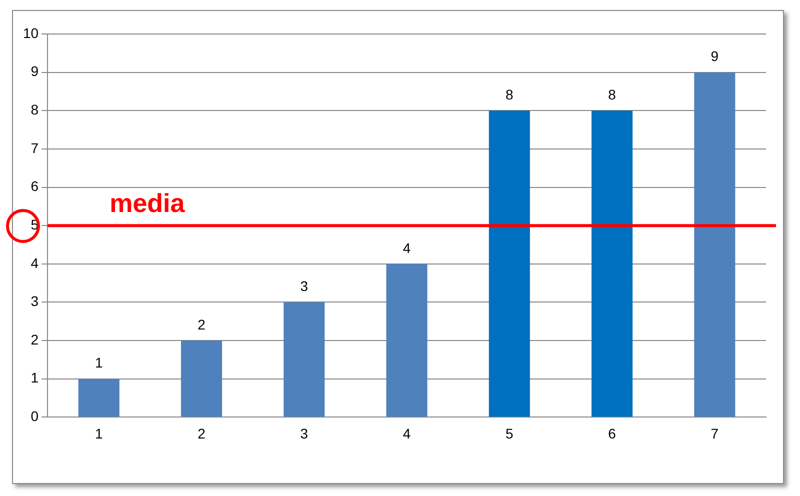 Image resolution: width=800 pixels, height=496 pixels. I want to click on y-tick-label: 8, so click(34, 110).